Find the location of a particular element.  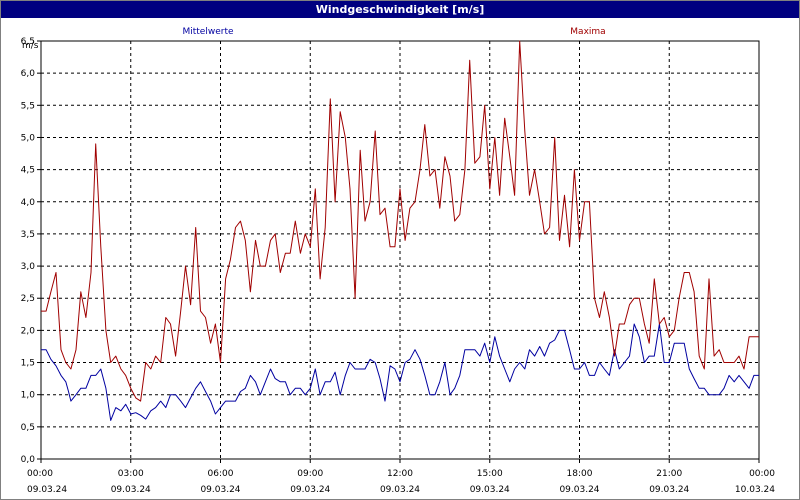

y-tick-label: 0,0 is located at coordinates (28, 460).